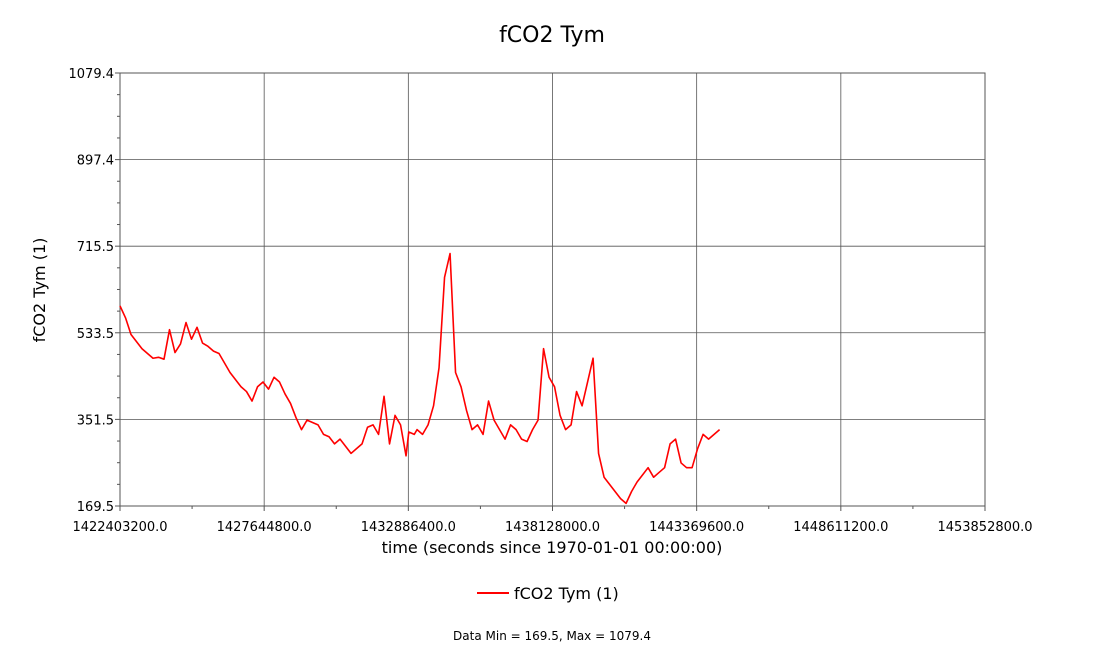  What do you see at coordinates (95, 507) in the screenshot?
I see `y-tick-label: 169.5` at bounding box center [95, 507].